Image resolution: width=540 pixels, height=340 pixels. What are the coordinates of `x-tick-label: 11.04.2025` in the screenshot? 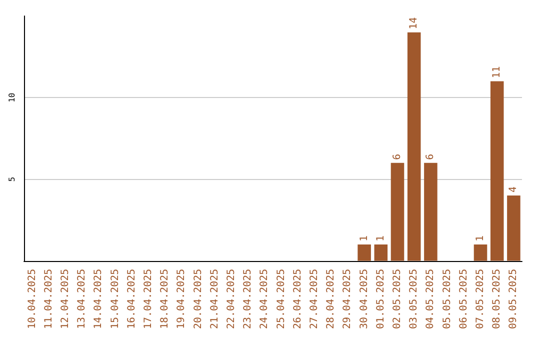 It's located at (48, 299).